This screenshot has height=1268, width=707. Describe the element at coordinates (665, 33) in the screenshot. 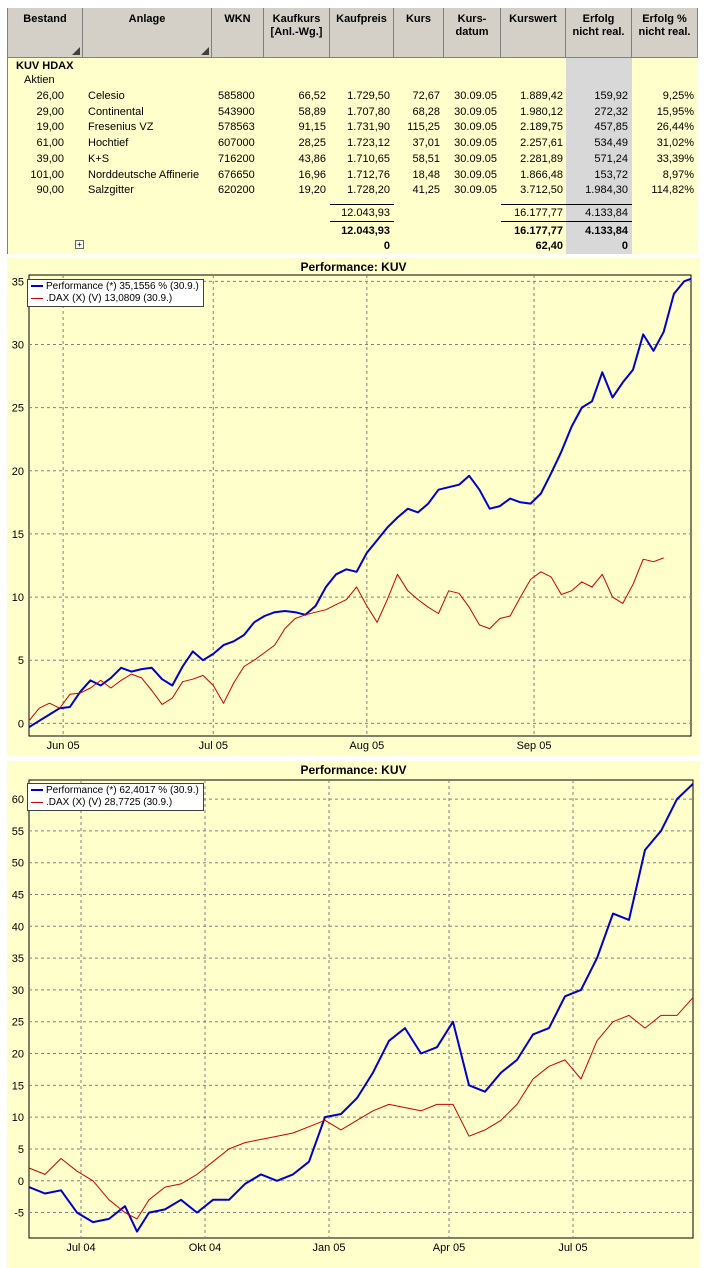

I see `col-header-erfolg-pct: Erfolg % nicht real.` at that location.